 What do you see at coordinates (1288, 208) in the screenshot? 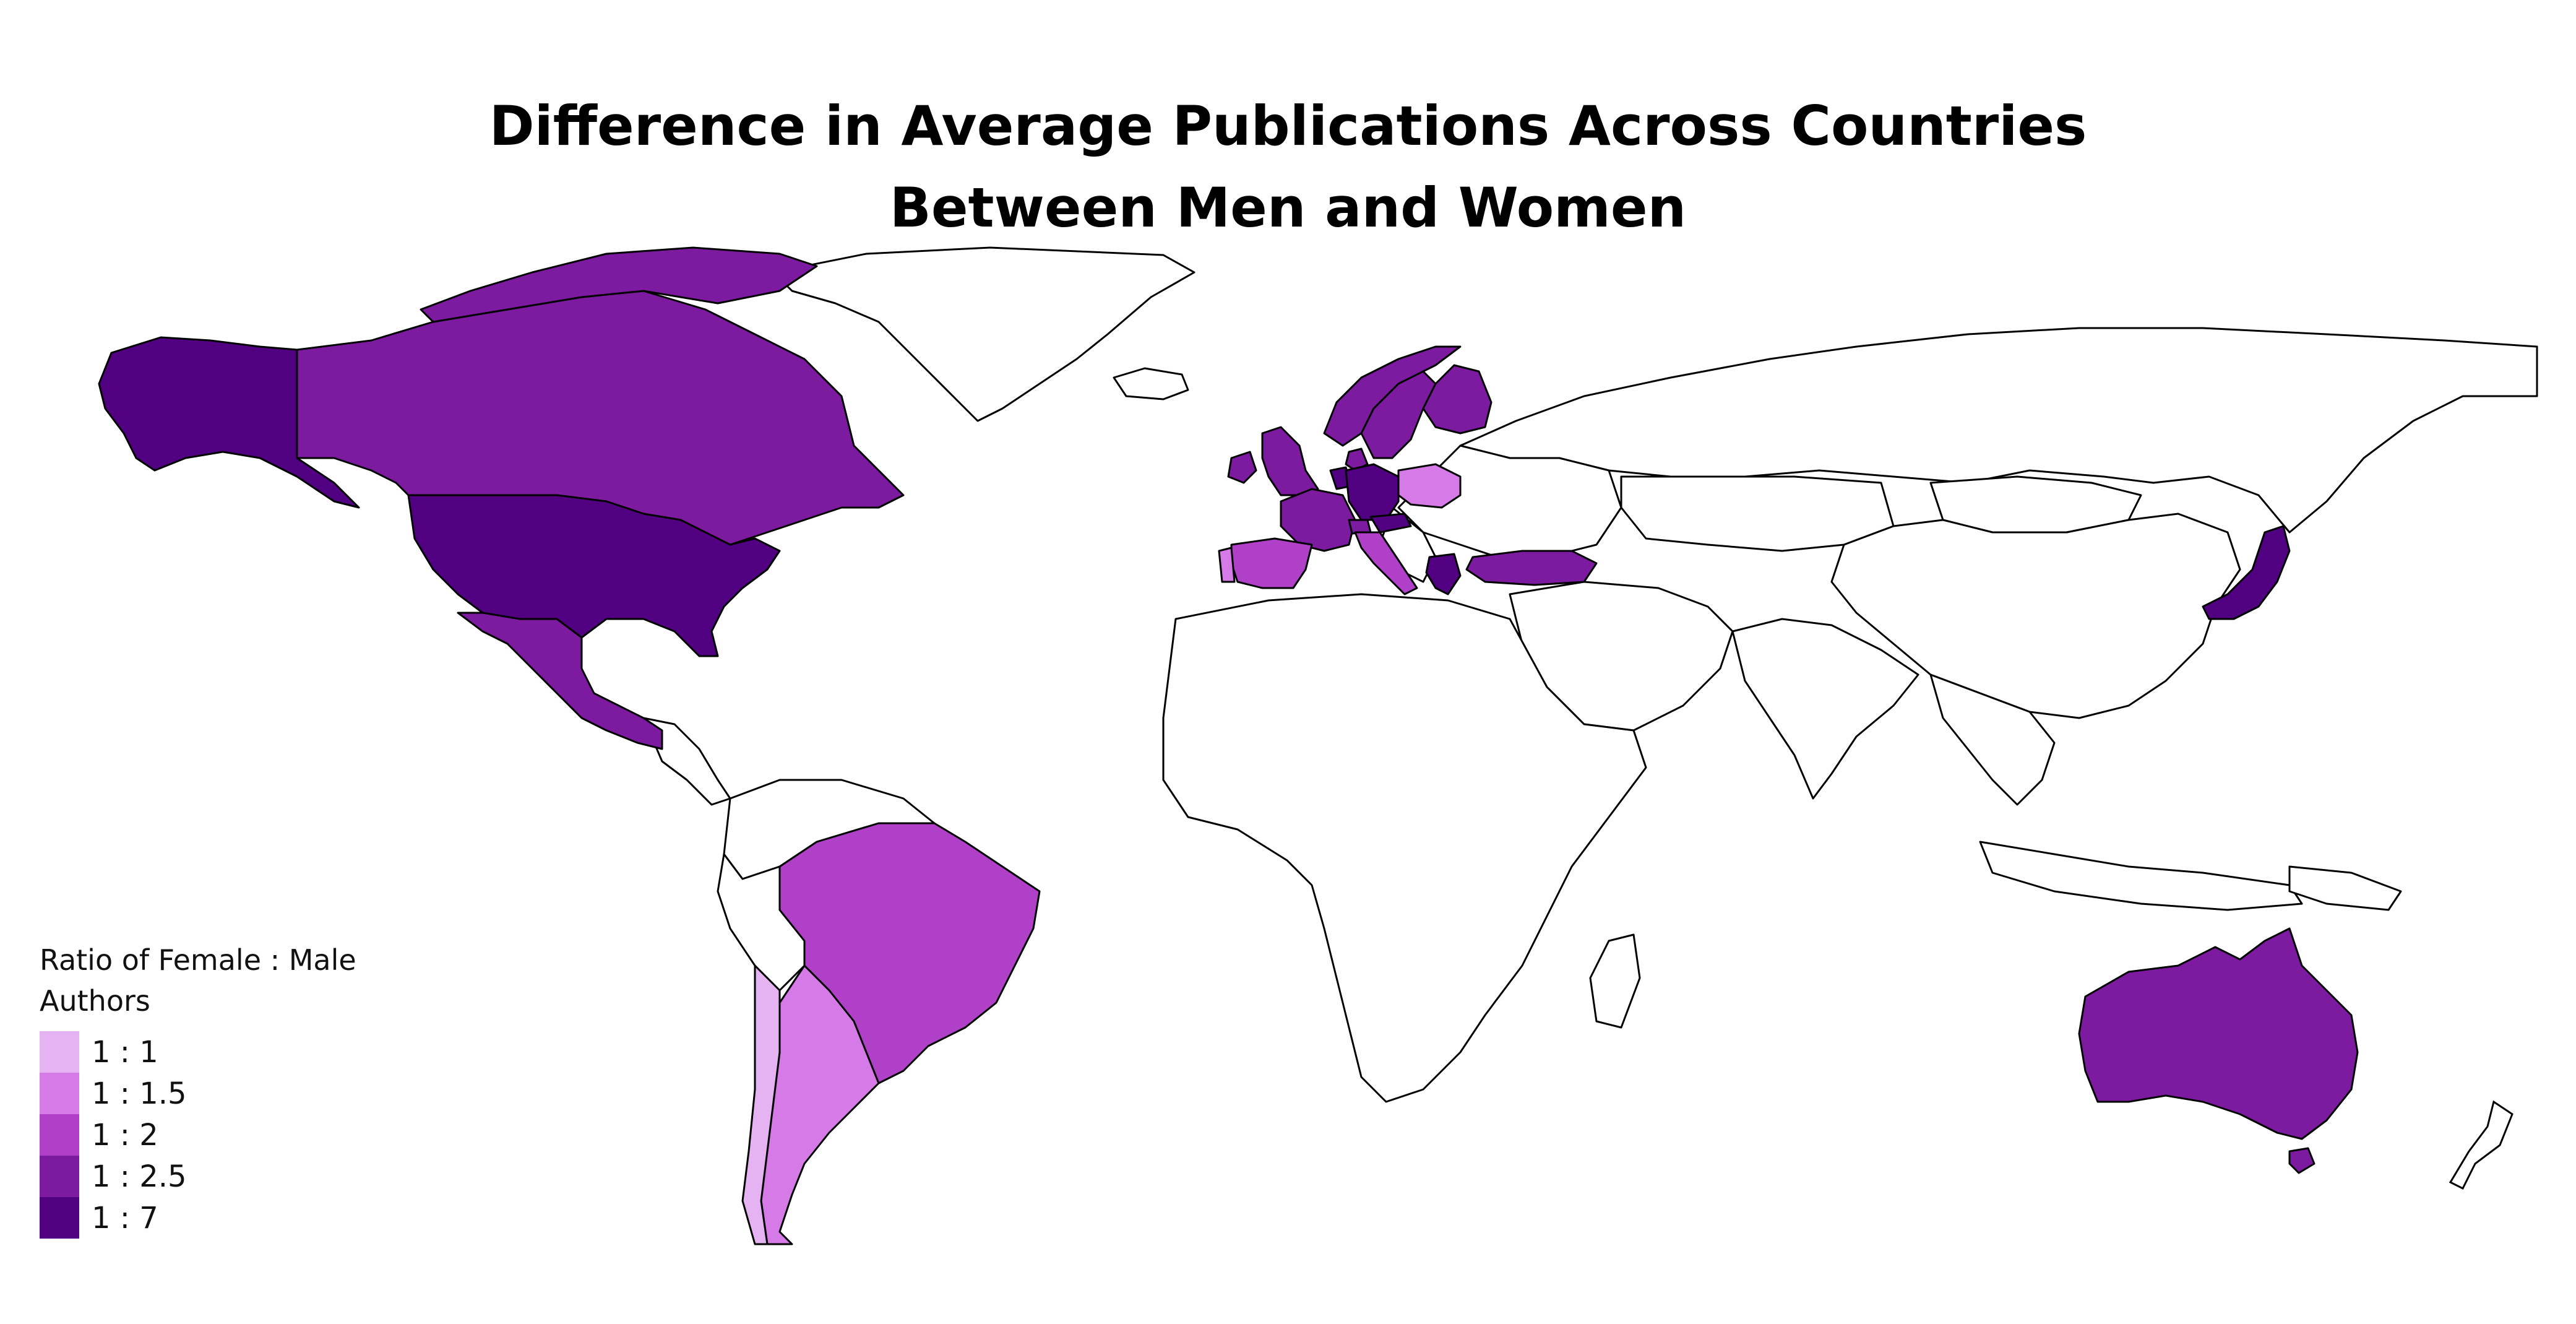
I see `chart-title-line-2: Between Men and Women` at bounding box center [1288, 208].